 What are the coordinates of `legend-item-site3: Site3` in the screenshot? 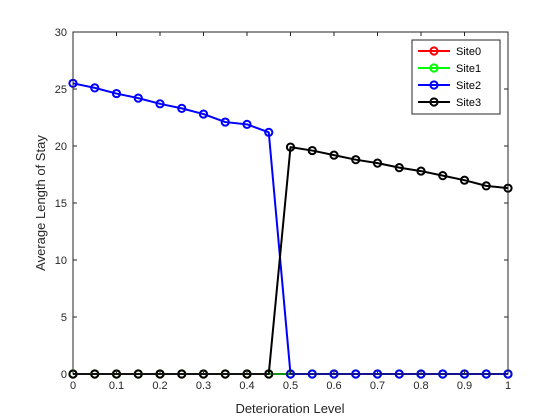 It's located at (449, 103).